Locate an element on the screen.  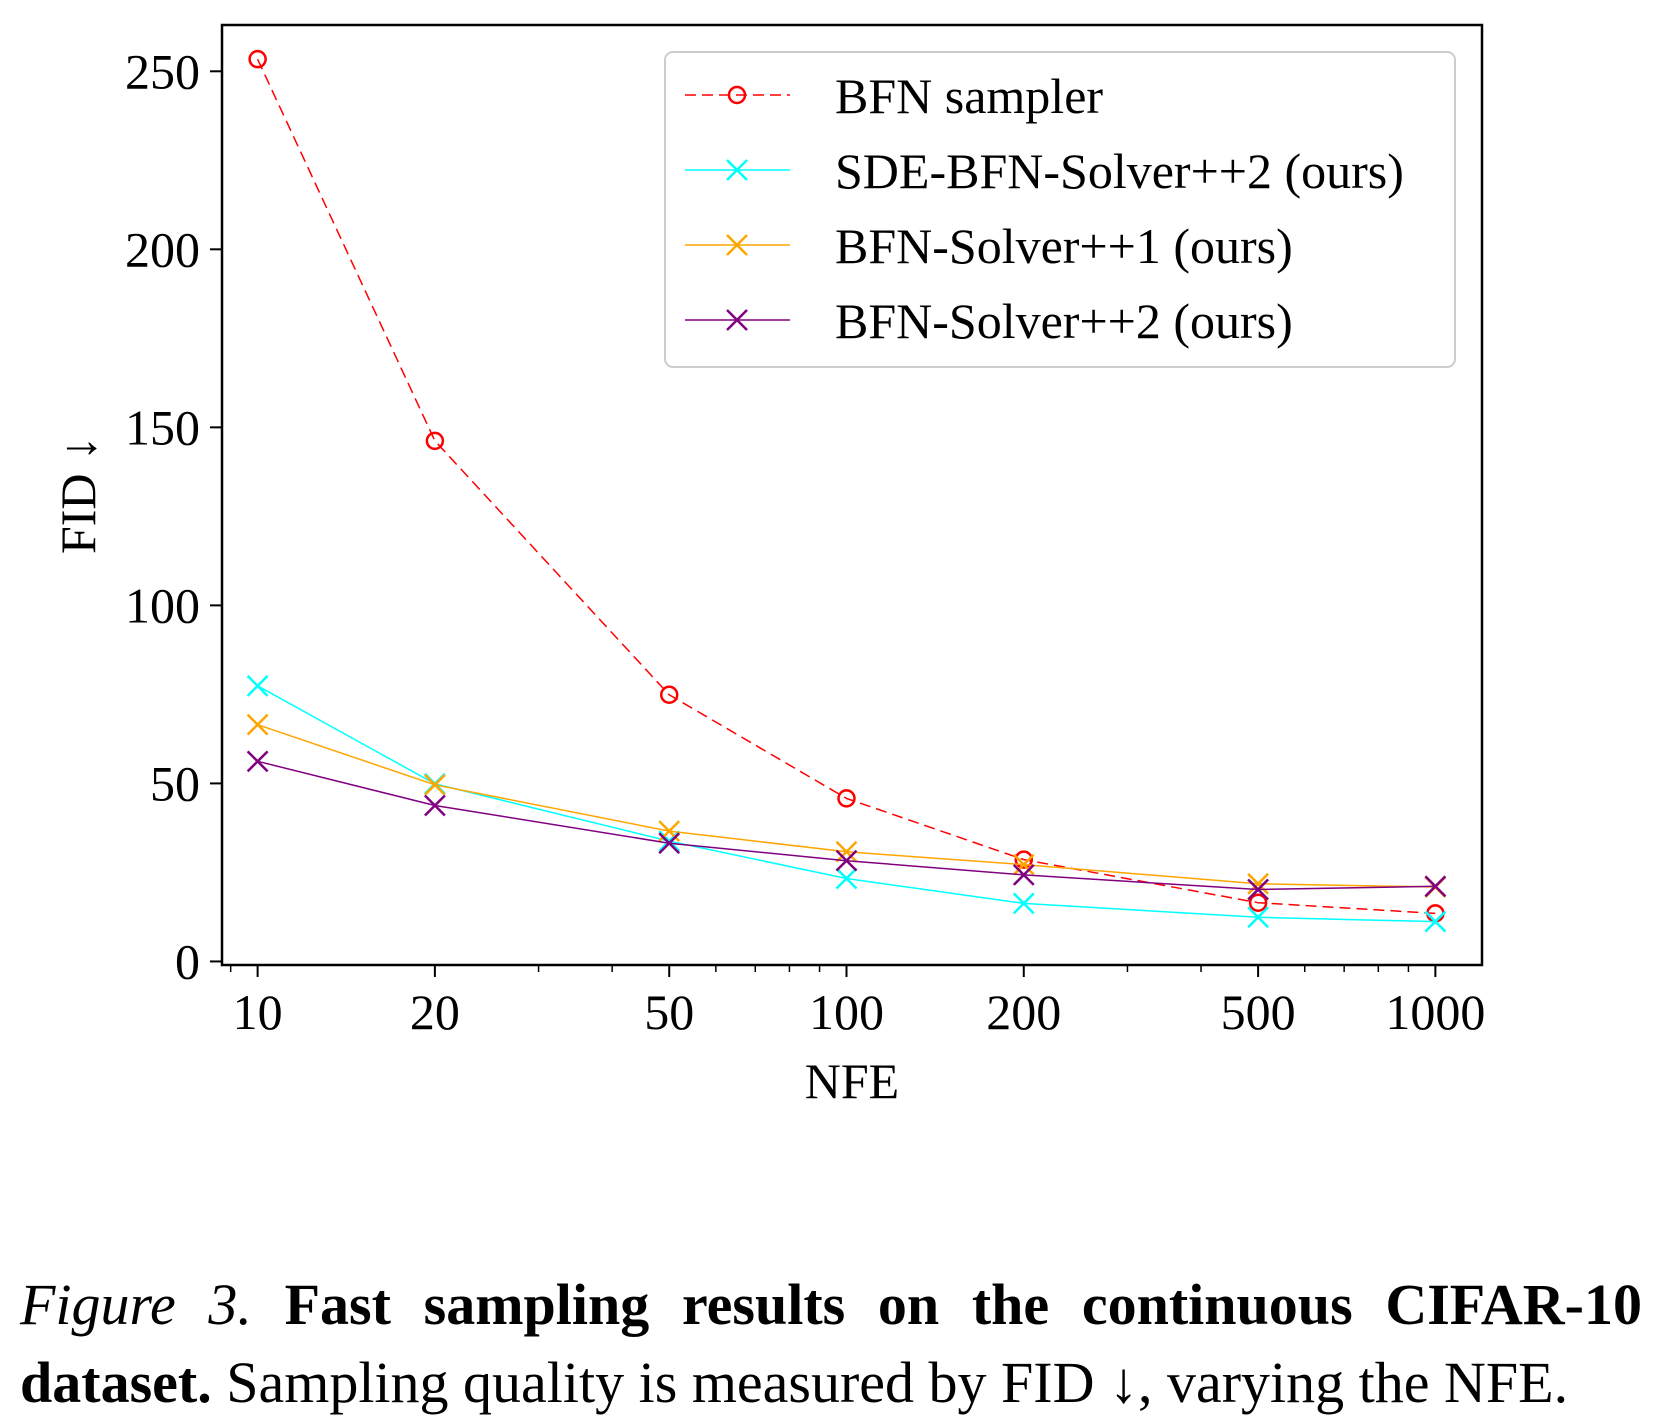
legend-box is located at coordinates (1060, 209).